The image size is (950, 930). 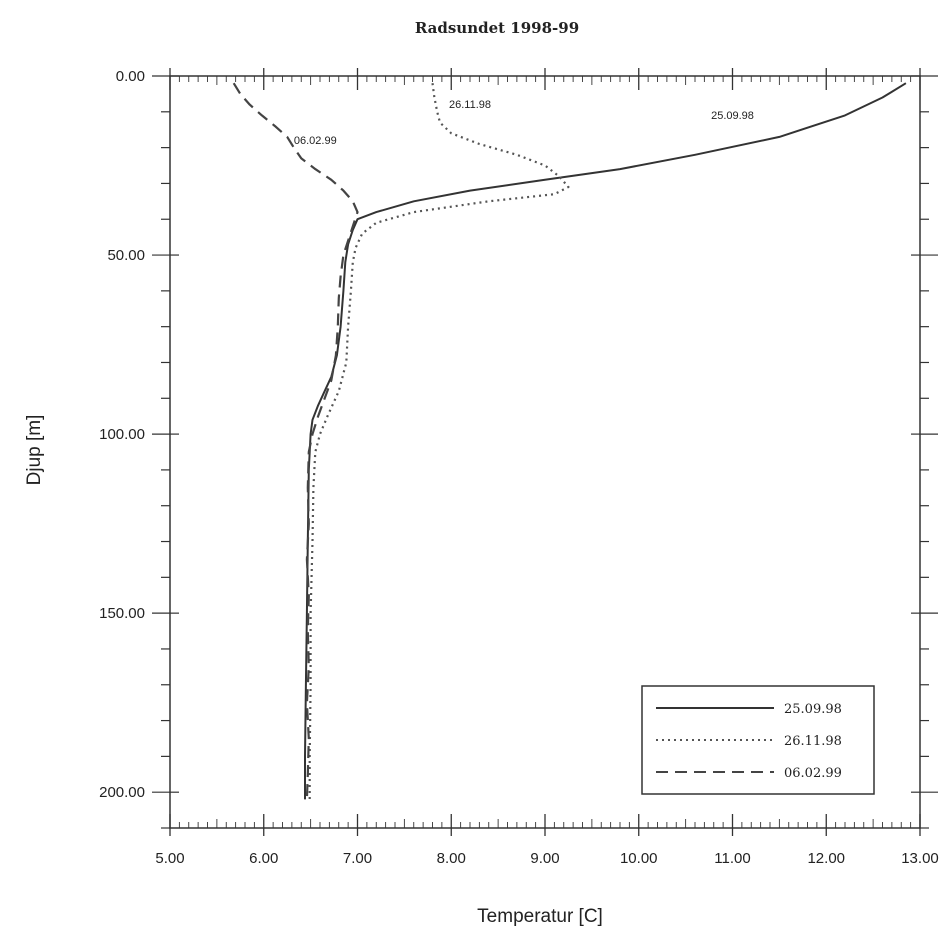 I want to click on y-tick-label: 0.00, so click(x=130, y=76).